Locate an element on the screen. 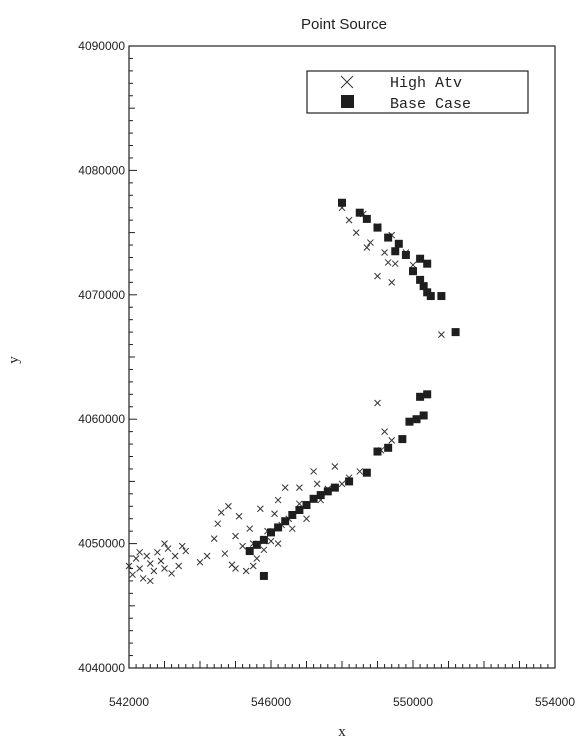 Image resolution: width=583 pixels, height=743 pixels. x-tick-label: 554000 is located at coordinates (555, 702).